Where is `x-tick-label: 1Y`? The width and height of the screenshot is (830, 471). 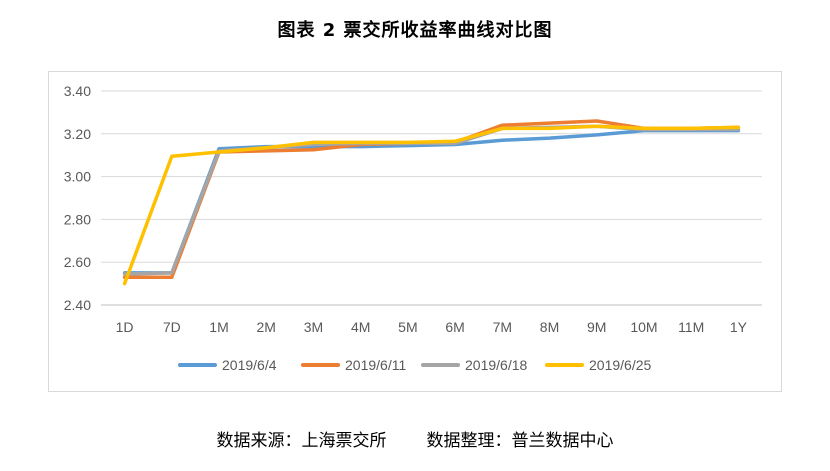
x-tick-label: 1Y is located at coordinates (739, 327).